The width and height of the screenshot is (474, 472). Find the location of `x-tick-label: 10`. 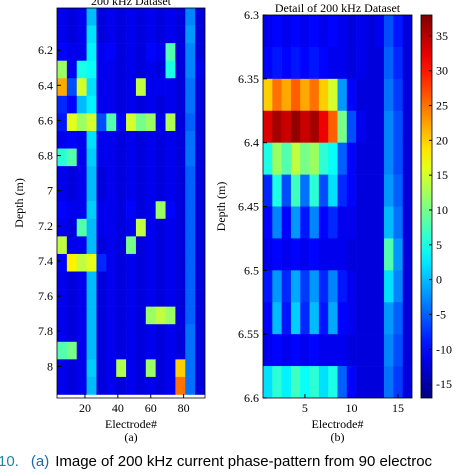

x-tick-label: 10 is located at coordinates (351, 408).